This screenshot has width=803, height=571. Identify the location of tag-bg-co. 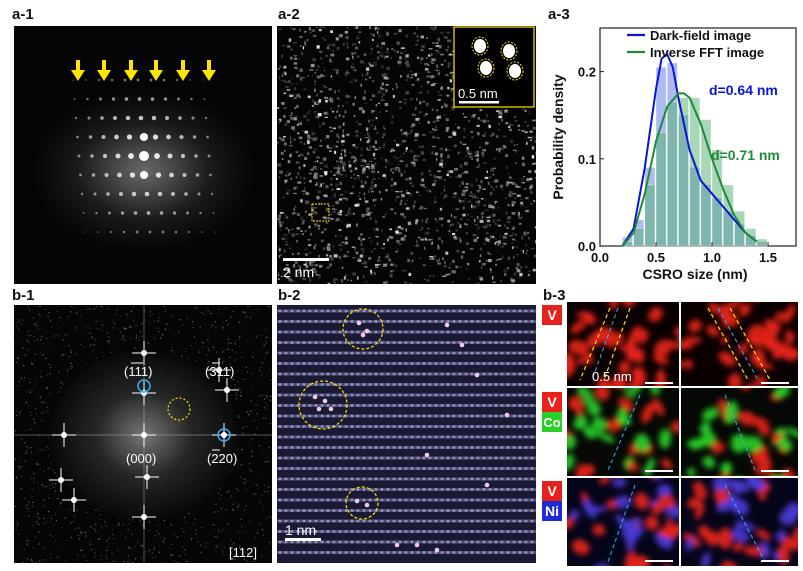
(552, 422).